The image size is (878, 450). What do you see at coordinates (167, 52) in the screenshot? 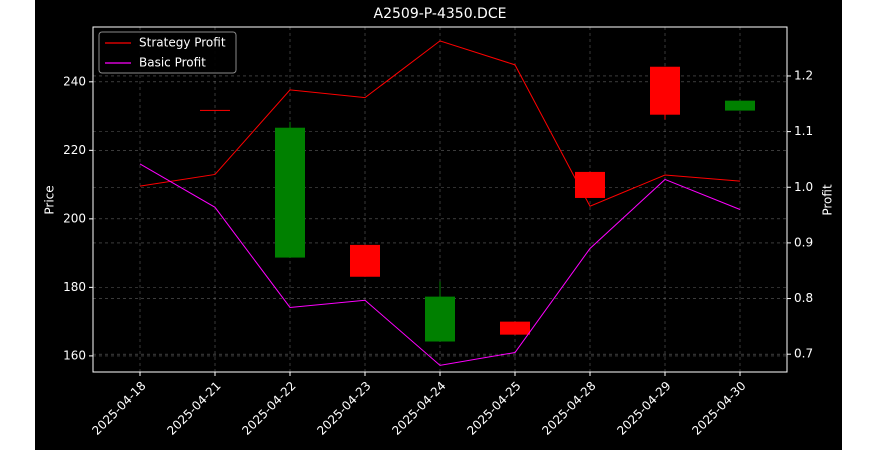
I see `legend-box` at bounding box center [167, 52].